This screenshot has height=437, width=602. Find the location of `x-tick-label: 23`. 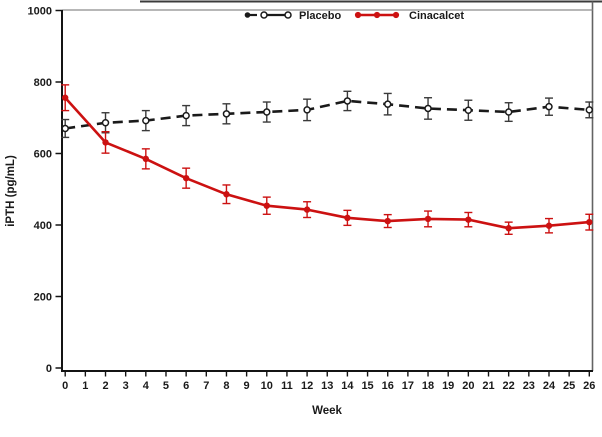

x-tick-label: 23 is located at coordinates (529, 386).